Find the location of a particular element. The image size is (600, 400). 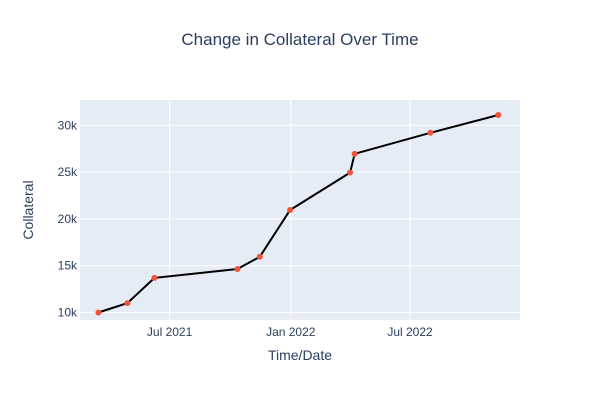

chart-title: Change in Collateral Over Time is located at coordinates (299, 39).